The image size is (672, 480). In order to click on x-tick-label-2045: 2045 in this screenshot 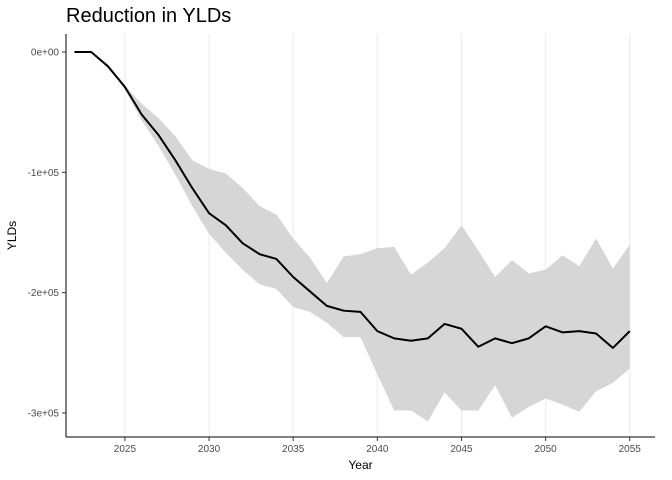, I will do `click(461, 449)`.